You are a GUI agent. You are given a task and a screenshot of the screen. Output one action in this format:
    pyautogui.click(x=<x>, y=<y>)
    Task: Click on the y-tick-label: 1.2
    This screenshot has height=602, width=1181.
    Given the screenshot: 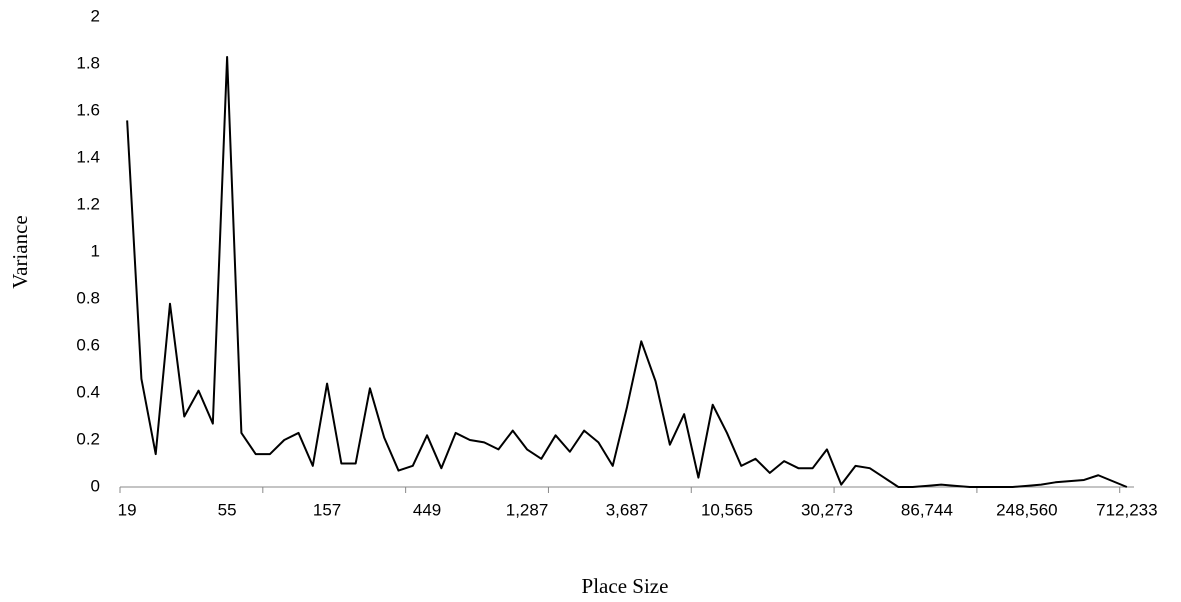 What is the action you would take?
    pyautogui.click(x=88, y=203)
    